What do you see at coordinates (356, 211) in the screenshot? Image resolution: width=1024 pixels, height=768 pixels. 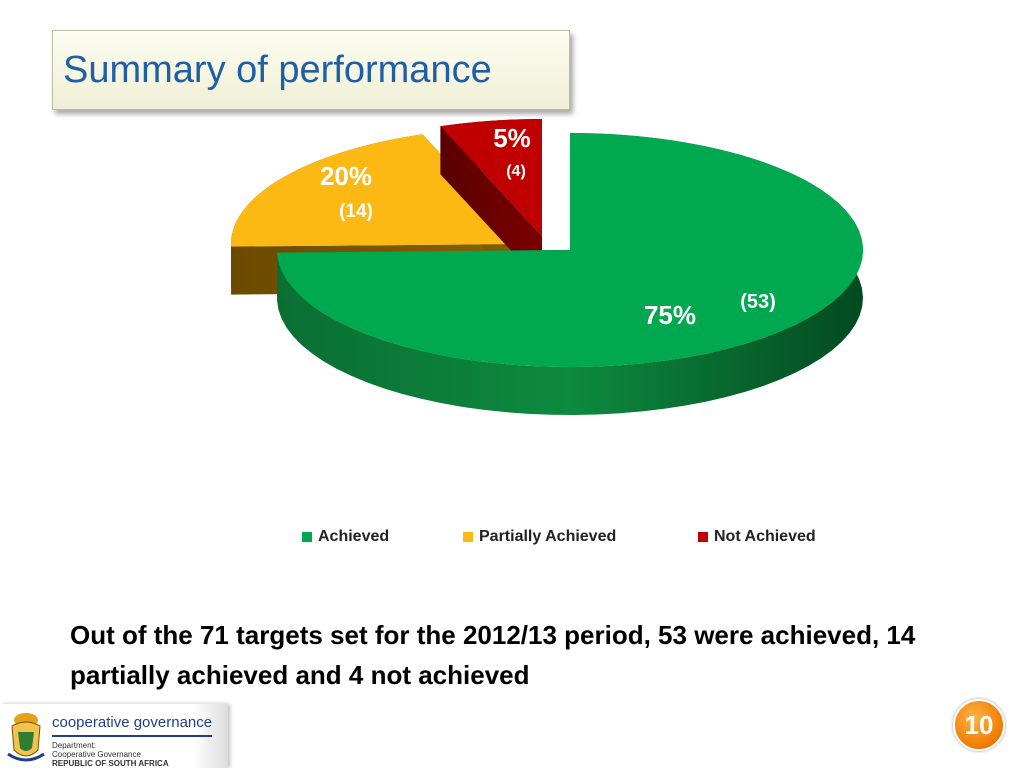 I see `slice-count-label: (14)` at bounding box center [356, 211].